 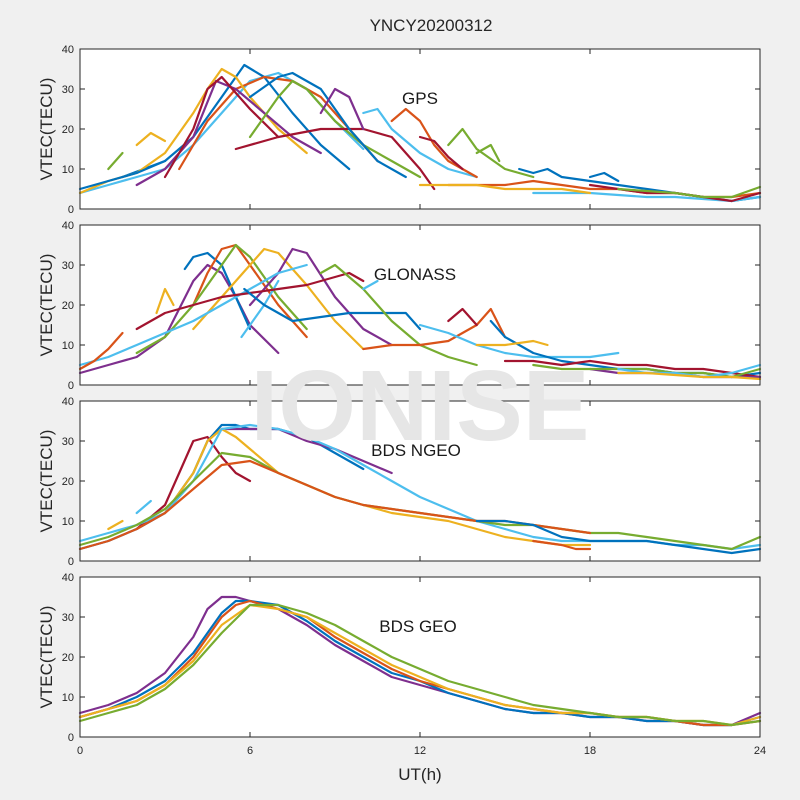 I want to click on watermark: IONISE, so click(x=420, y=406).